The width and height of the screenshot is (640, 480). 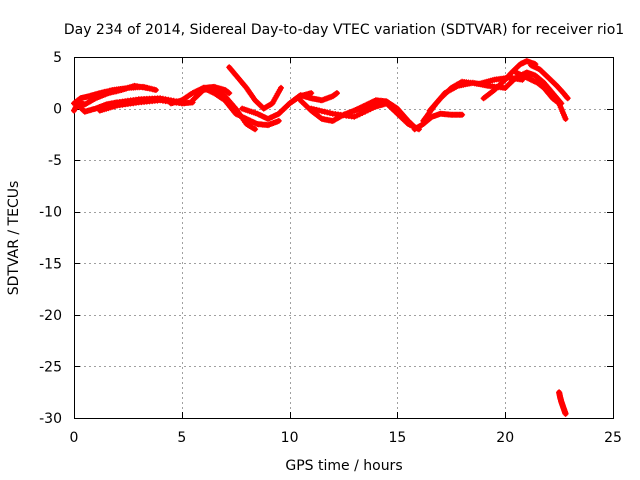 What do you see at coordinates (343, 466) in the screenshot?
I see `x-axis-label: GPS time / hours` at bounding box center [343, 466].